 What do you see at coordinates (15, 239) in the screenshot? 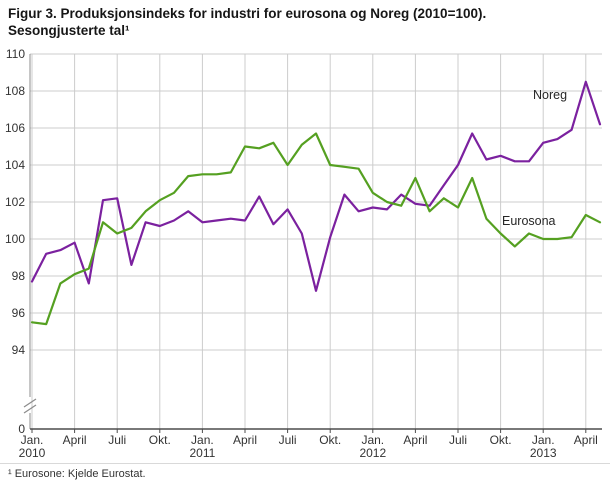
I see `y-axis-tick-label: 100` at bounding box center [15, 239].